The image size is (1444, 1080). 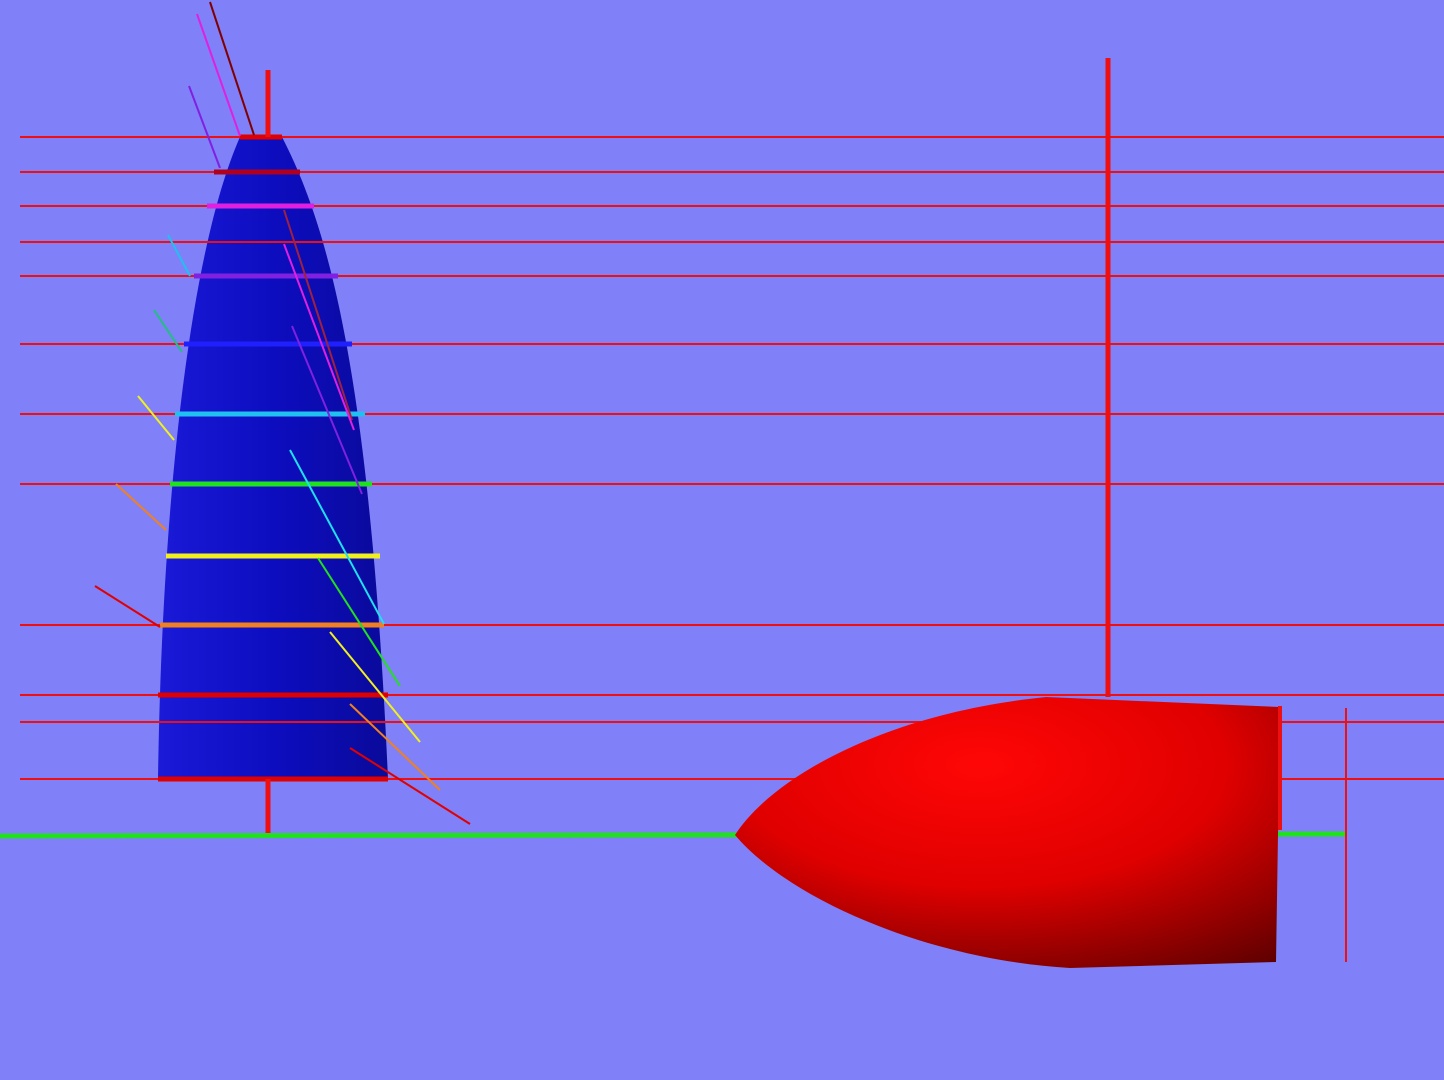 I want to click on blue-spire, so click(x=273, y=458).